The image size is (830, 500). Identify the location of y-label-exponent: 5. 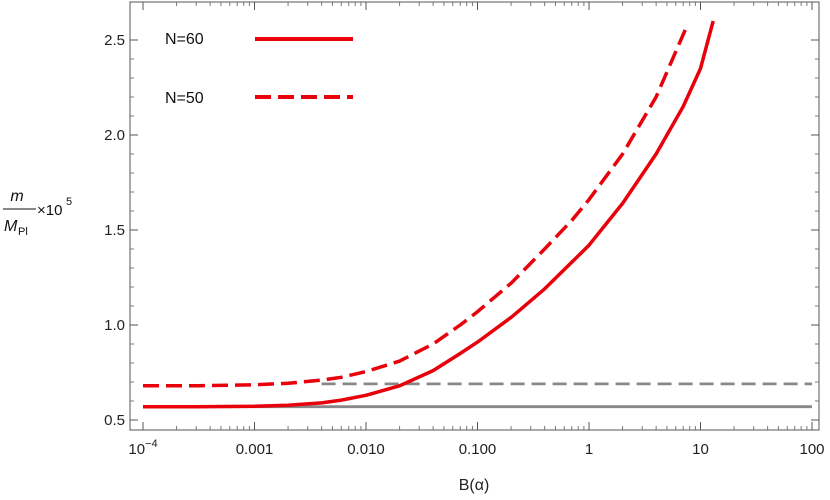
(69, 202).